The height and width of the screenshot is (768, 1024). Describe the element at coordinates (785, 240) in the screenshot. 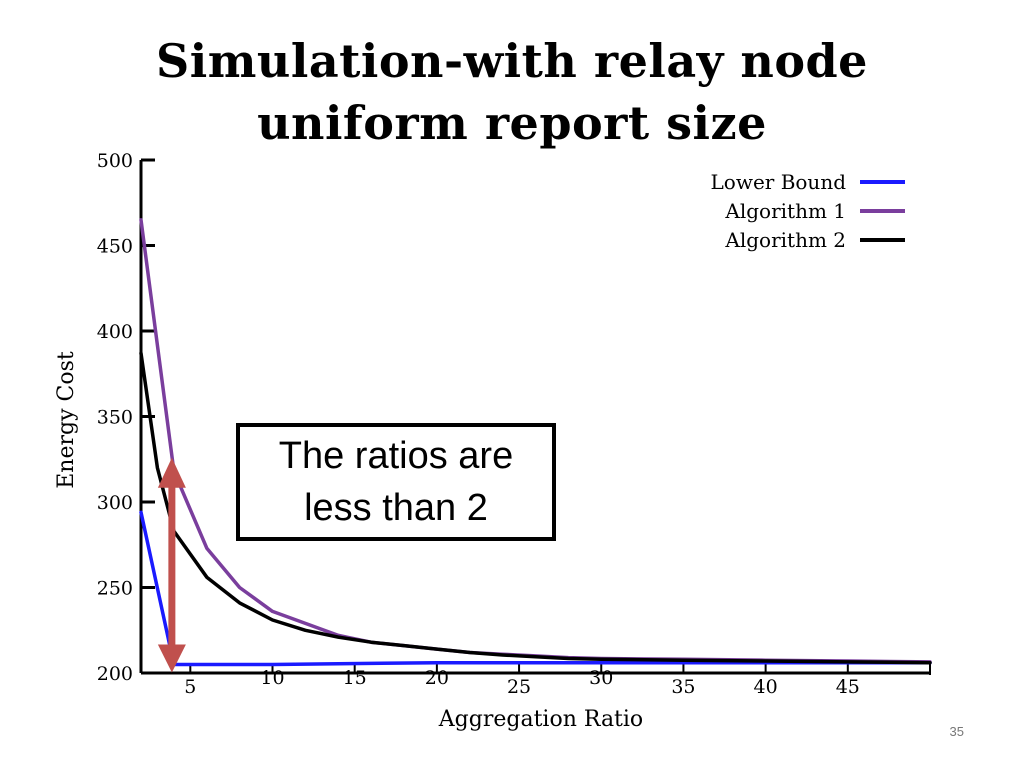

I see `legend-label-algorithm-2: Algorithm 2` at that location.